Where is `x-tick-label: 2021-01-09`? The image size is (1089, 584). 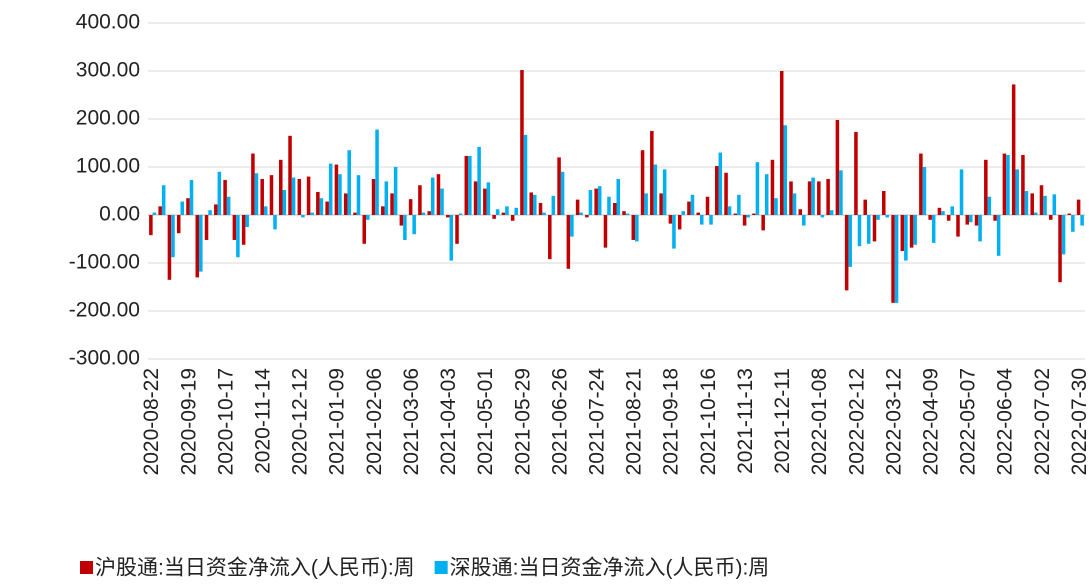 x-tick-label: 2021-01-09 is located at coordinates (337, 421).